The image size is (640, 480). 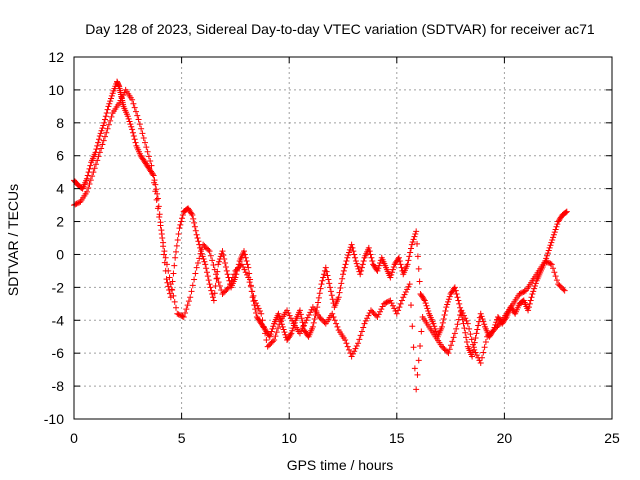 I want to click on y-axis-label: SDTVAR / TECUs, so click(x=13, y=240).